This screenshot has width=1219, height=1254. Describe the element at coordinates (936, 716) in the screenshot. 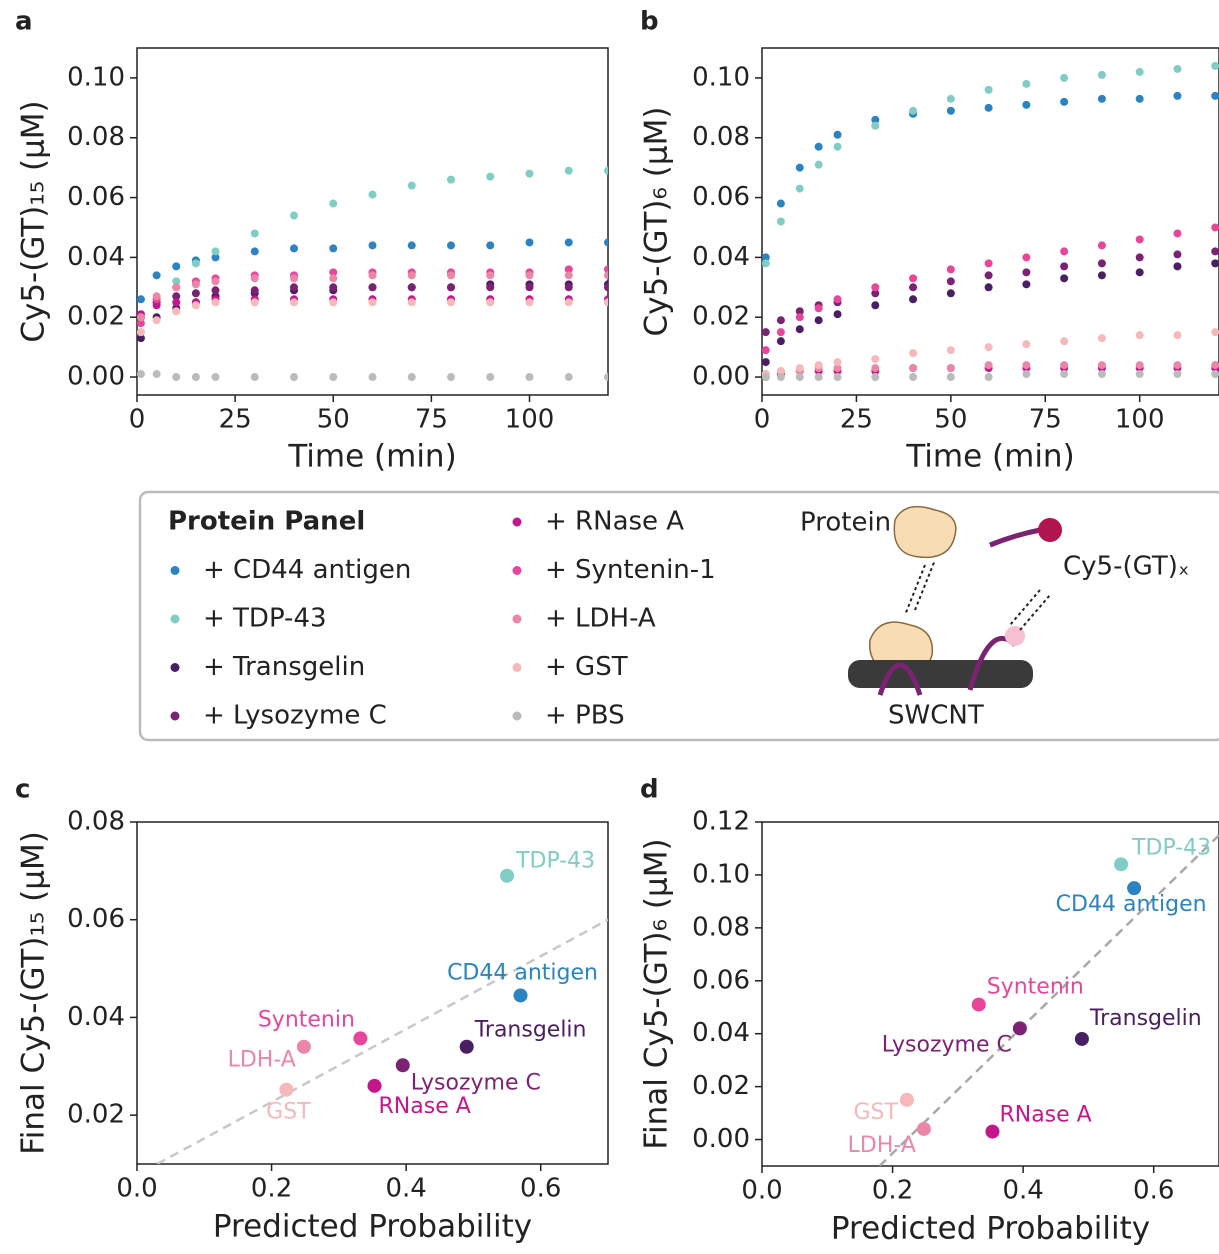

I see `diagram-label: SWCNT` at that location.